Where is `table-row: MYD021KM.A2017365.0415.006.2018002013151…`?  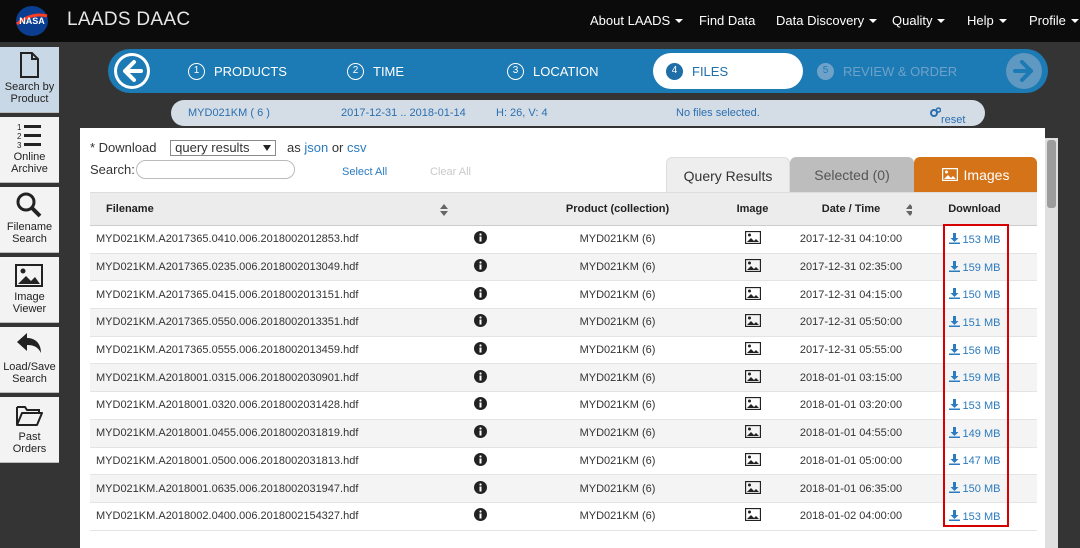 table-row: MYD021KM.A2017365.0415.006.2018002013151… is located at coordinates (563, 295).